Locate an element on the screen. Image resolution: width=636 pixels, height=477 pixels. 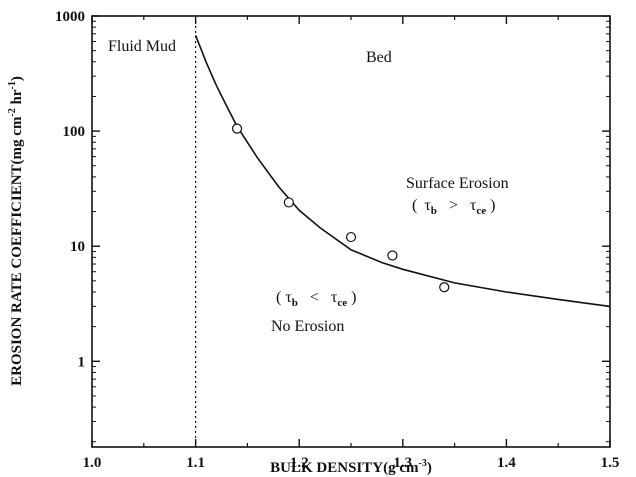
surface-erosion-condition: ( τb > τce ) is located at coordinates (453, 207).